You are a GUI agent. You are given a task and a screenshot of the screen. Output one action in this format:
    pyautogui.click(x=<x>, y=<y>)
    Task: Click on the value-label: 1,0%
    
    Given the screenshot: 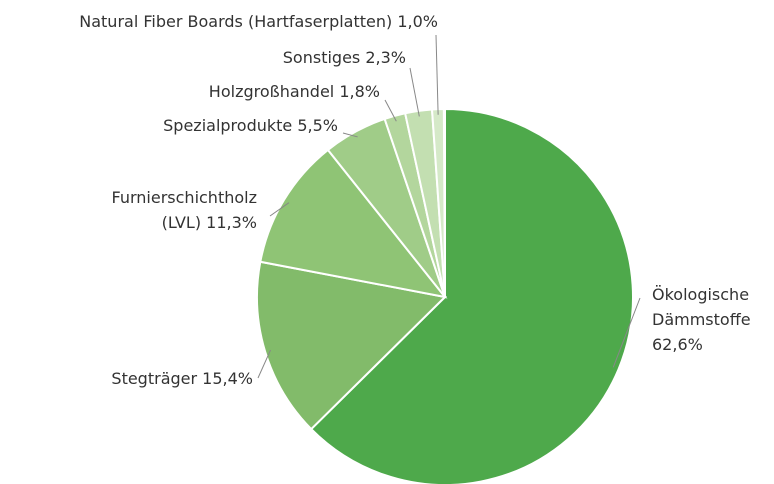 What is the action you would take?
    pyautogui.click(x=417, y=21)
    